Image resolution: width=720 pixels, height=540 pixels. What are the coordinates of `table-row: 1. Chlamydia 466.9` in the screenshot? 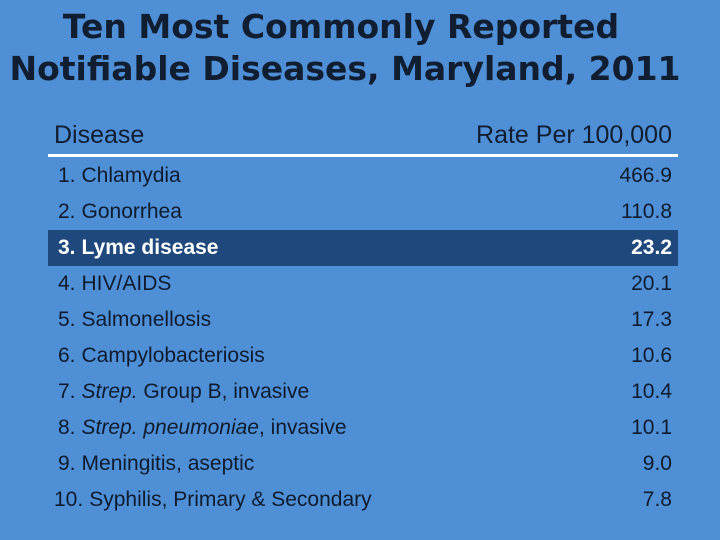 It's located at (363, 176).